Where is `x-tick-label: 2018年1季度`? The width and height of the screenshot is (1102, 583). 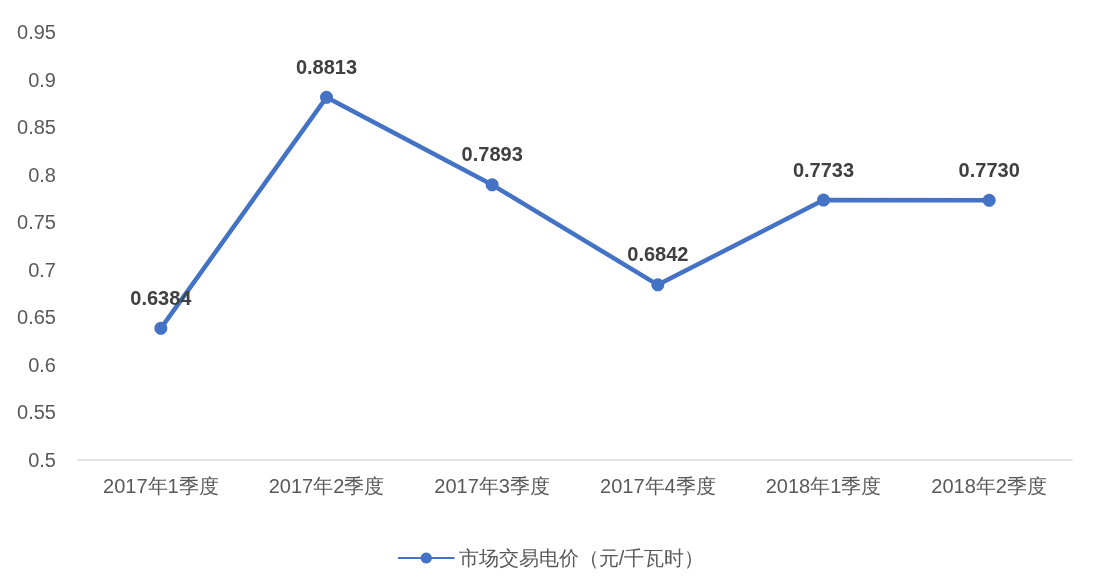 x-tick-label: 2018年1季度 is located at coordinates (823, 486).